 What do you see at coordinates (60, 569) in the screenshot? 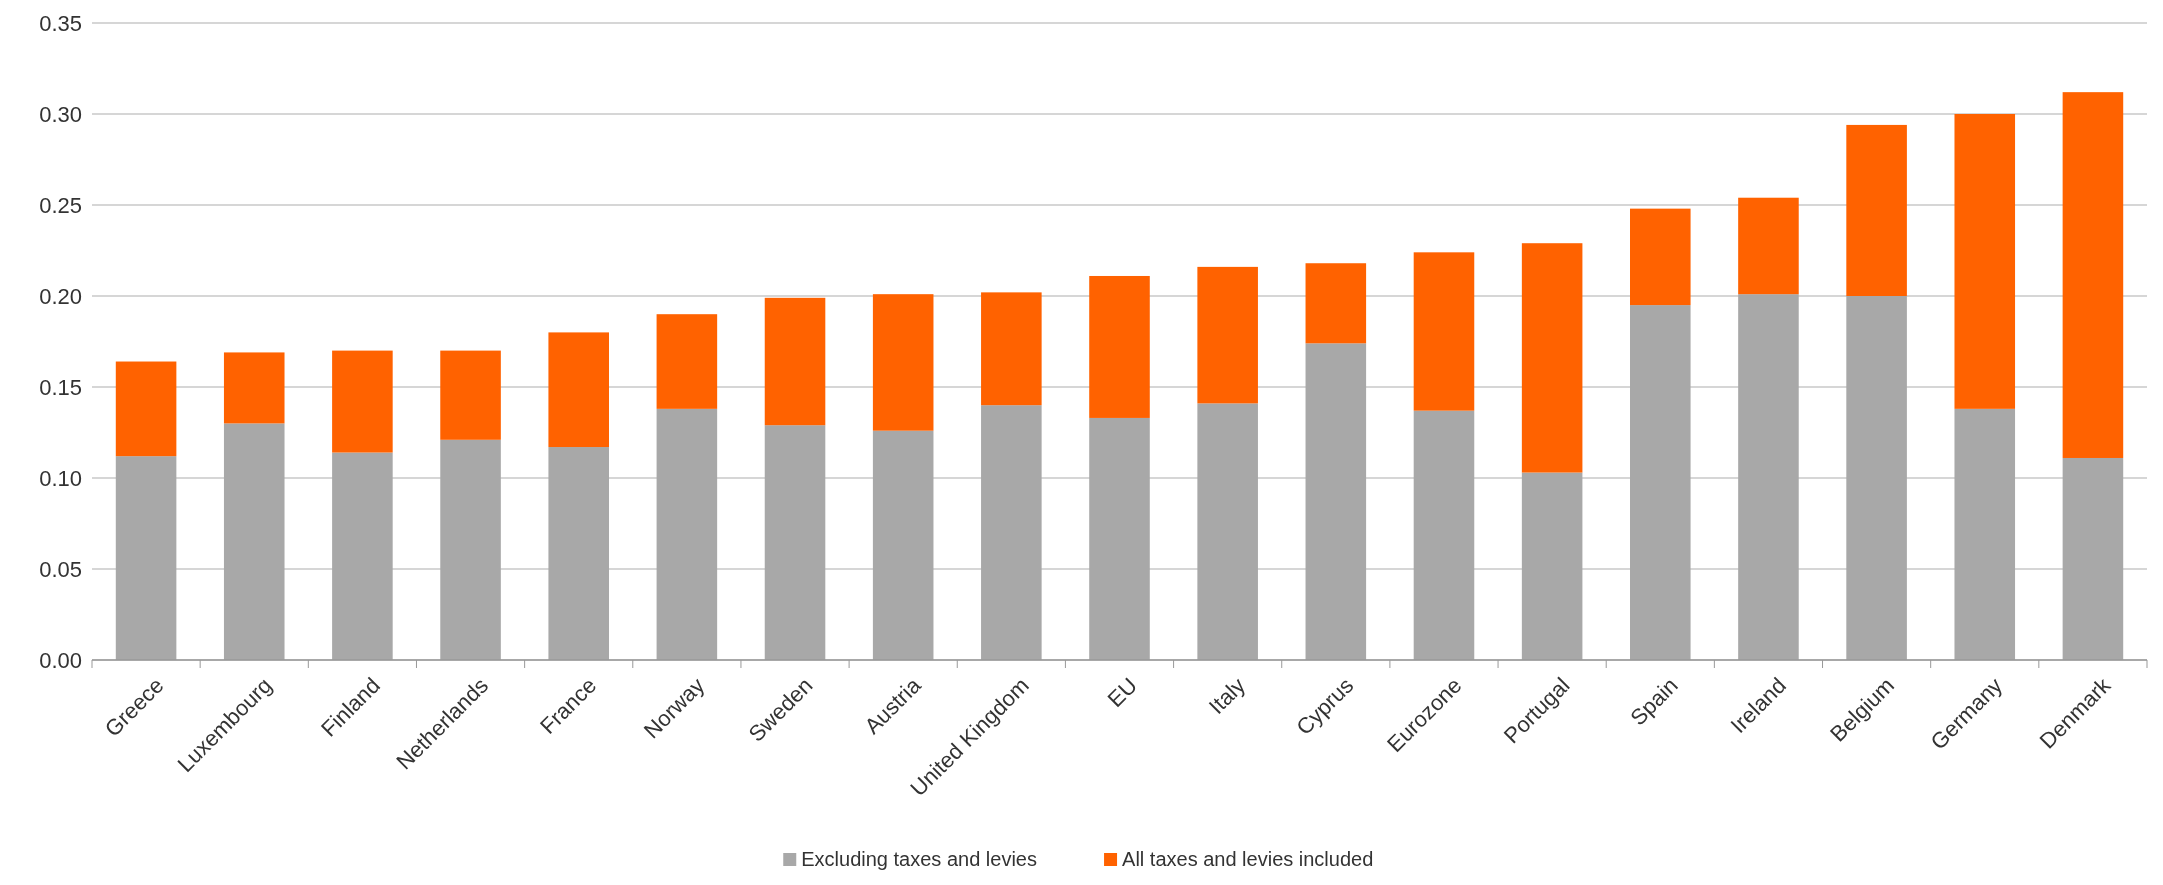
I see `y-tick-label: 0.05` at bounding box center [60, 569].